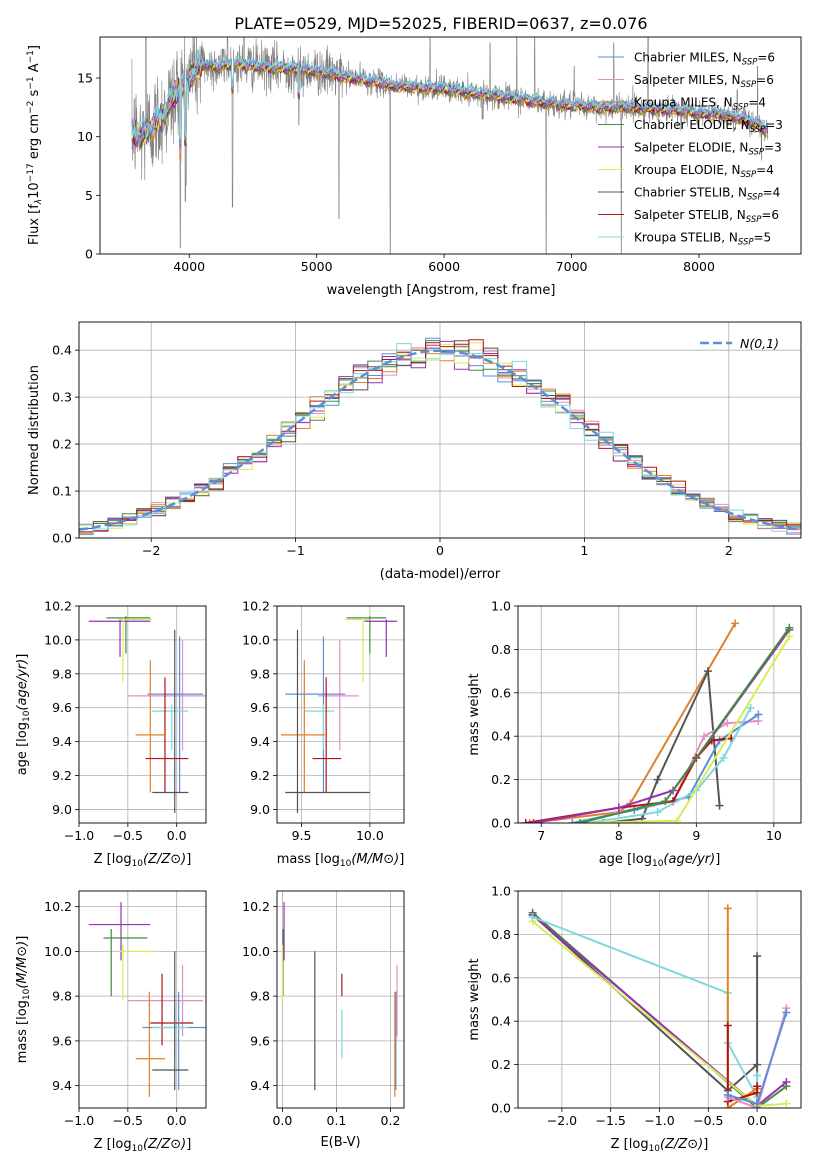  I want to click on mass_weight_vs_Z-xtick-label: −1.5, so click(611, 1120).